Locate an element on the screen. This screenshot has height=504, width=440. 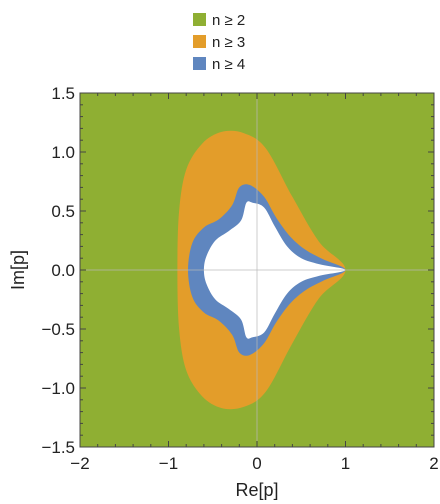
y-tick-label: −1.0 is located at coordinates (58, 388).